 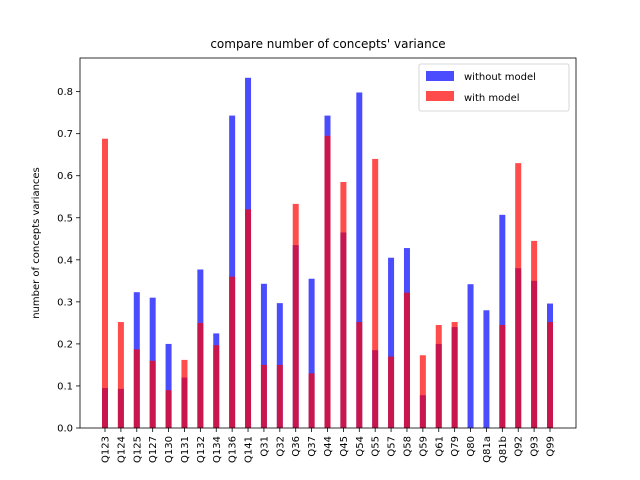 I want to click on x-tick-label: Q141, so click(x=249, y=449).